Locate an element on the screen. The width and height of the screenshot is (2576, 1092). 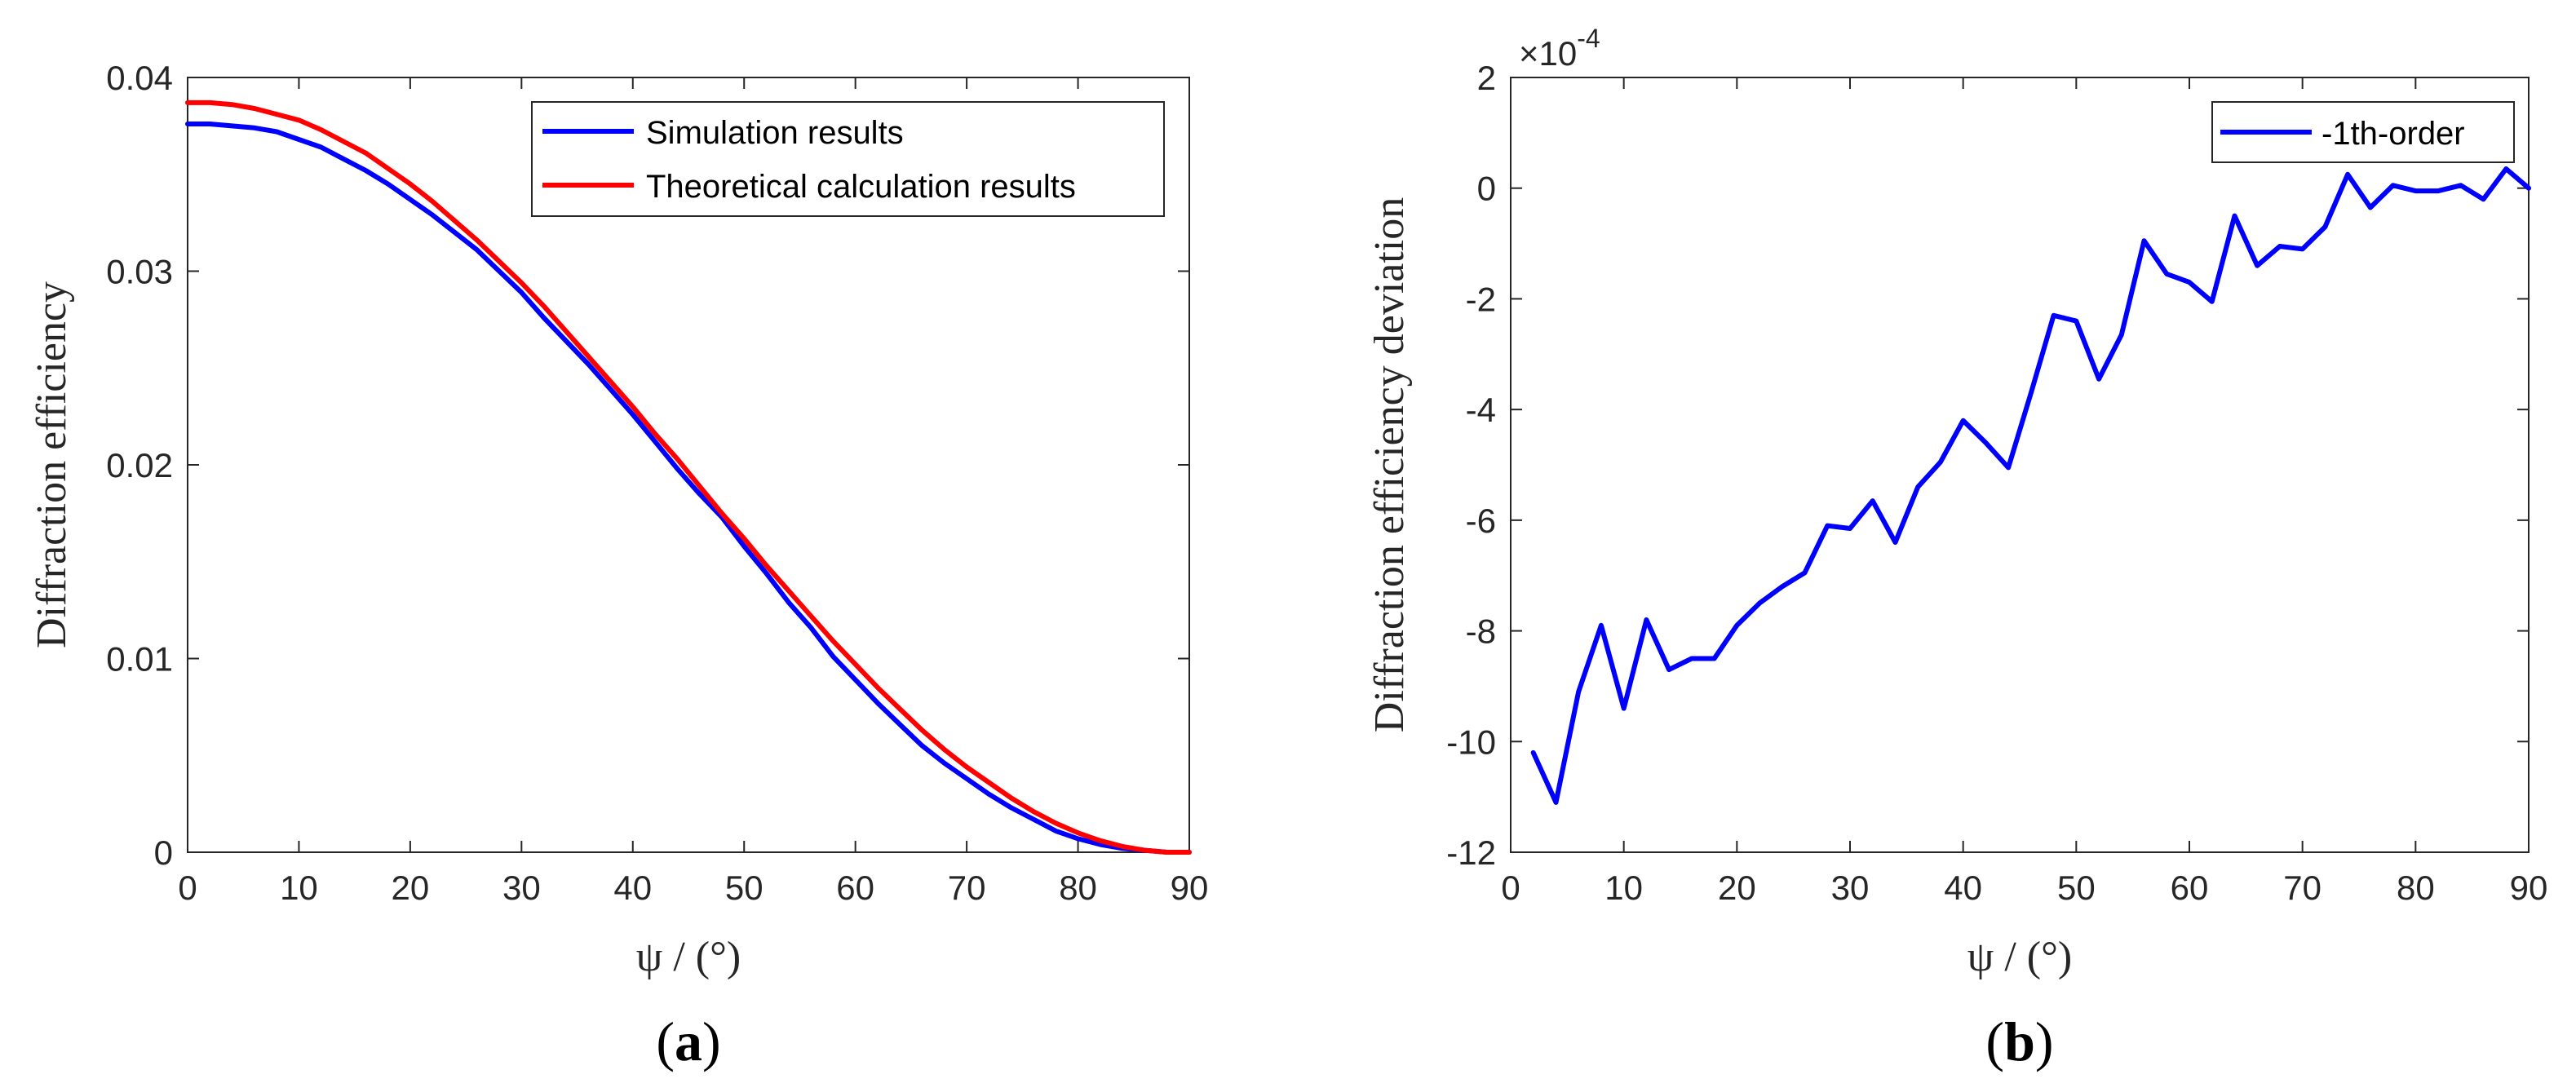
chart-b-caption-letter: b is located at coordinates (2019, 1041).